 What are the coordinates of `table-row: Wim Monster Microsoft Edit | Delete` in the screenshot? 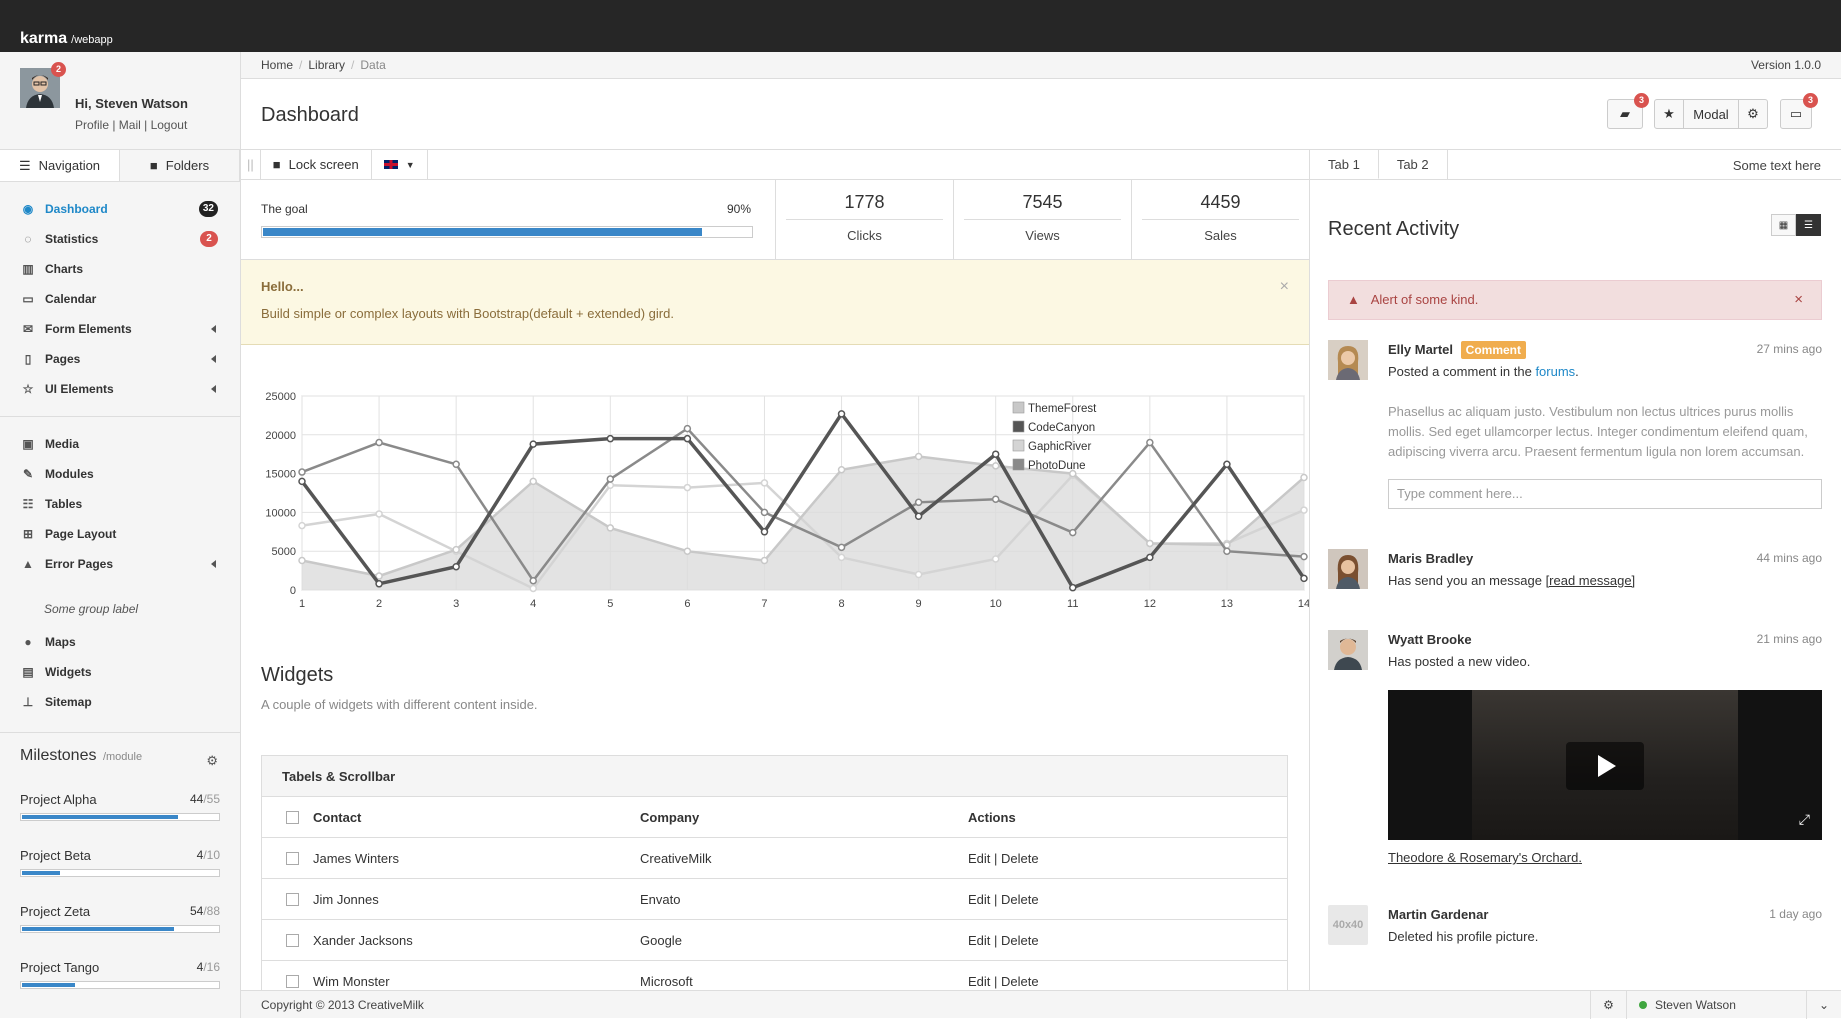 It's located at (774, 981).